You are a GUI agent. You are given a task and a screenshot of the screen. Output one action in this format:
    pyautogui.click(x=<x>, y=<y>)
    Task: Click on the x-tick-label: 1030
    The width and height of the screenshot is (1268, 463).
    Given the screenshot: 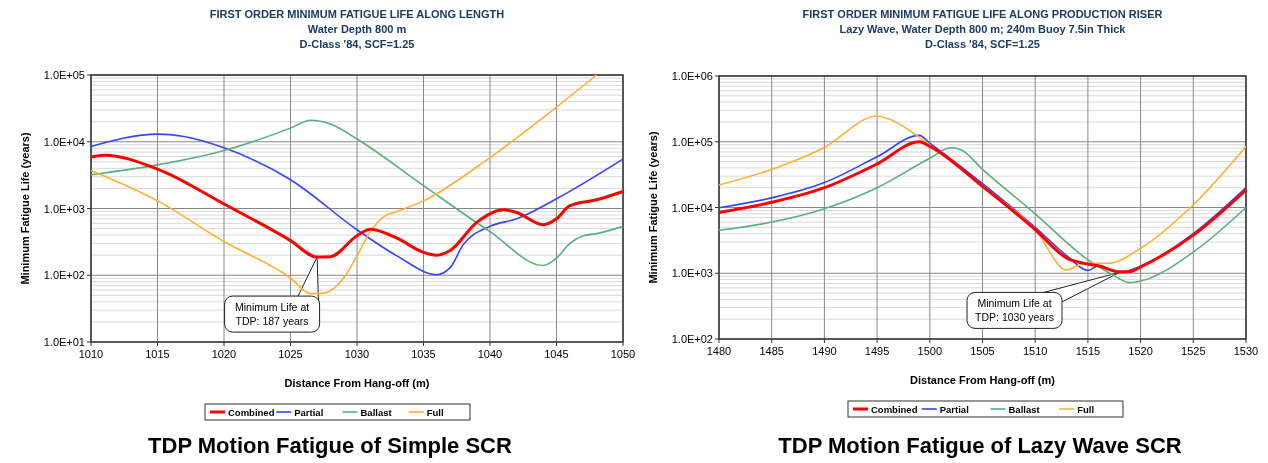 What is the action you would take?
    pyautogui.click(x=357, y=354)
    